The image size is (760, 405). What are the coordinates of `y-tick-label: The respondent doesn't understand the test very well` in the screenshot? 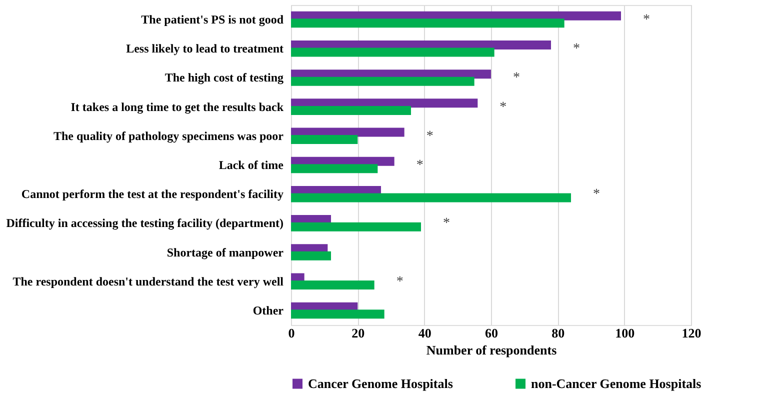 It's located at (148, 281).